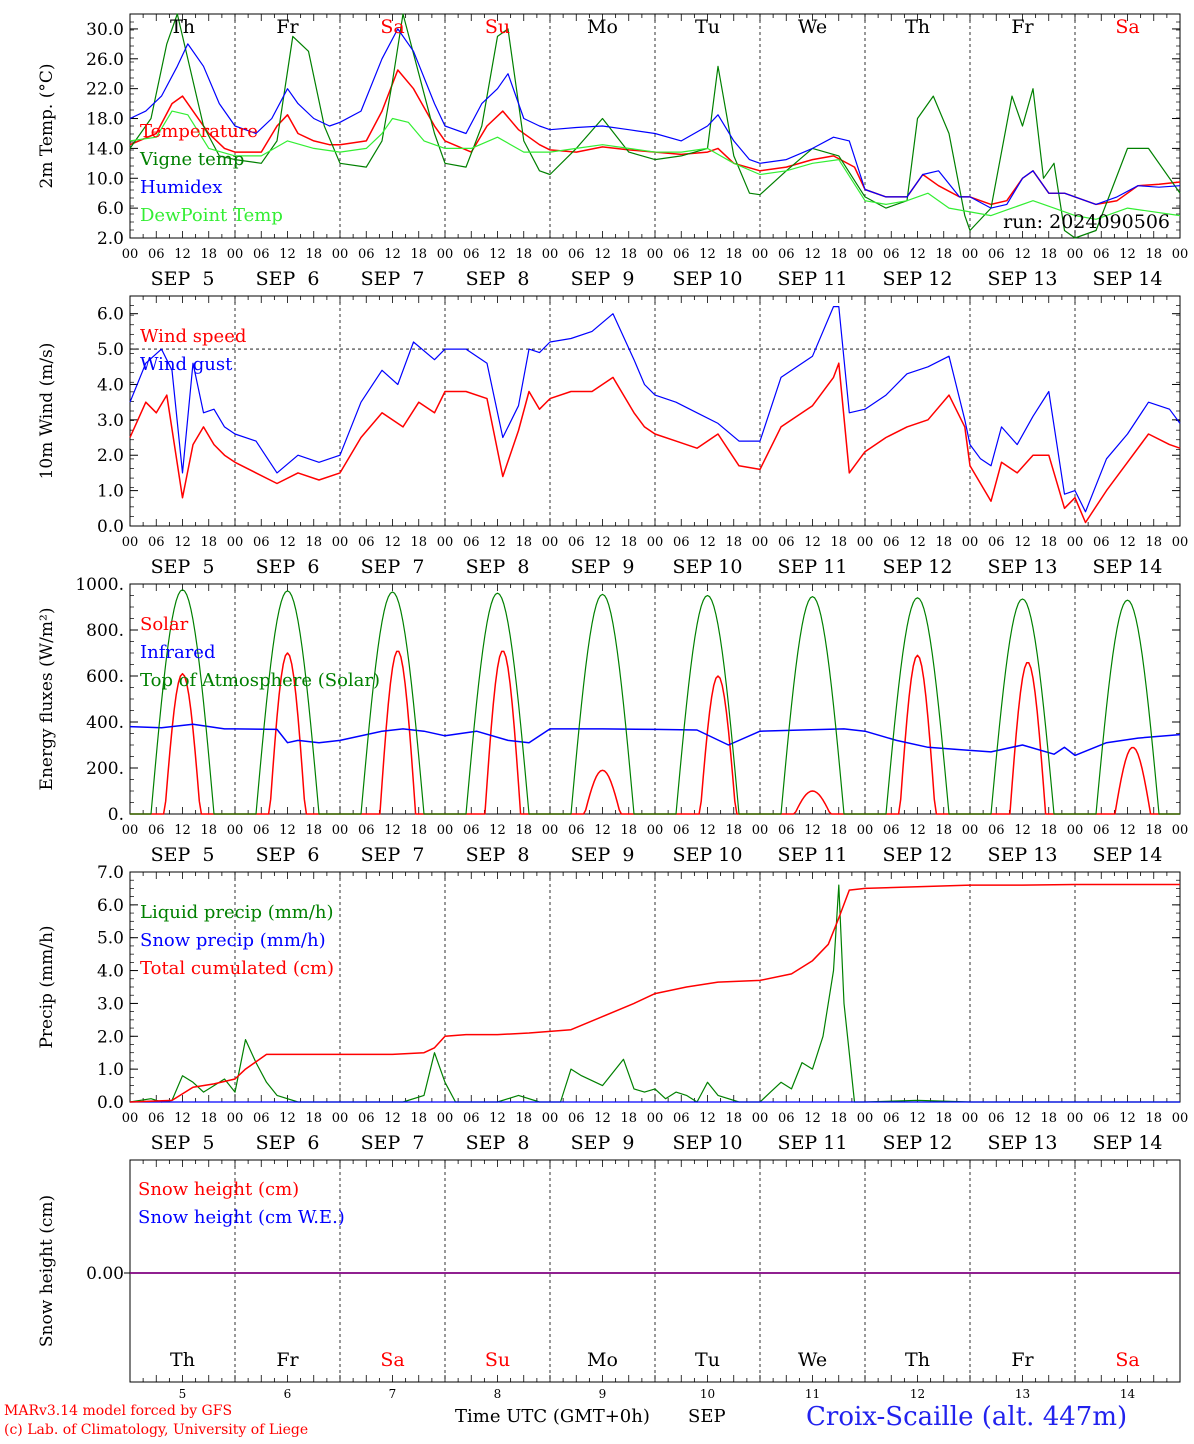 Image resolution: width=1194 pixels, height=1444 pixels. Describe the element at coordinates (237, 912) in the screenshot. I see `legend-entry: Liquid precip (mm/h)` at that location.